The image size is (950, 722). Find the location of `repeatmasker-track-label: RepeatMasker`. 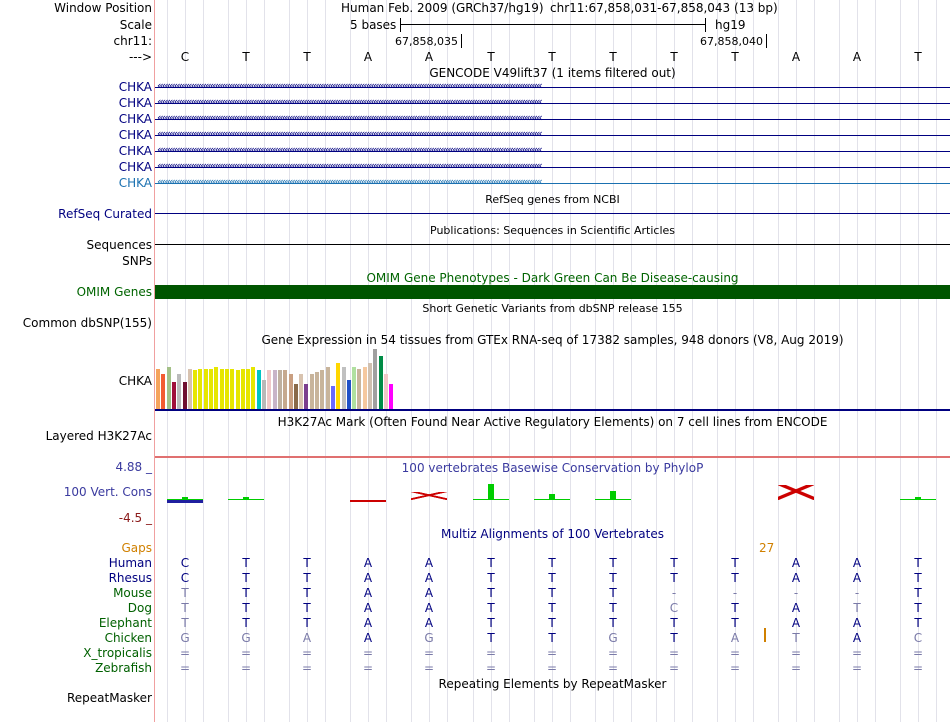

repeatmasker-track-label: RepeatMasker is located at coordinates (109, 698).